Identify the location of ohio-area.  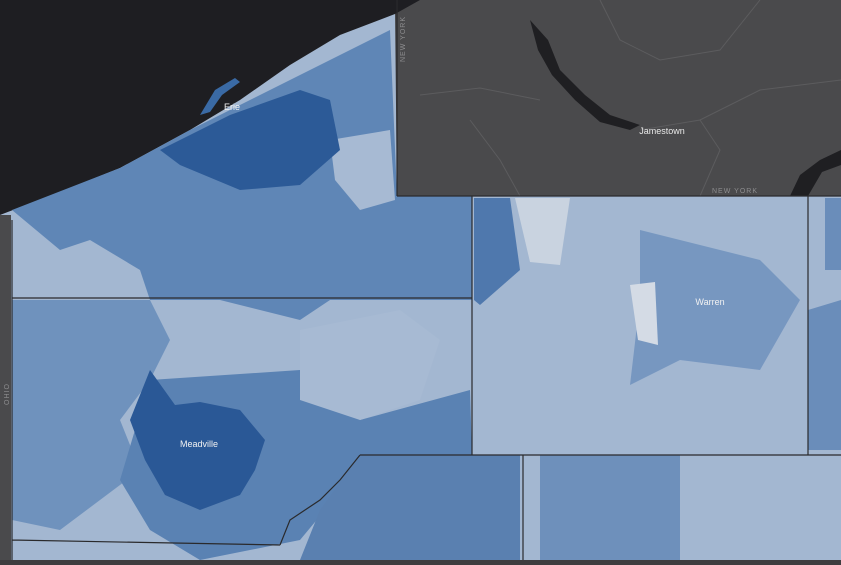
(5, 387).